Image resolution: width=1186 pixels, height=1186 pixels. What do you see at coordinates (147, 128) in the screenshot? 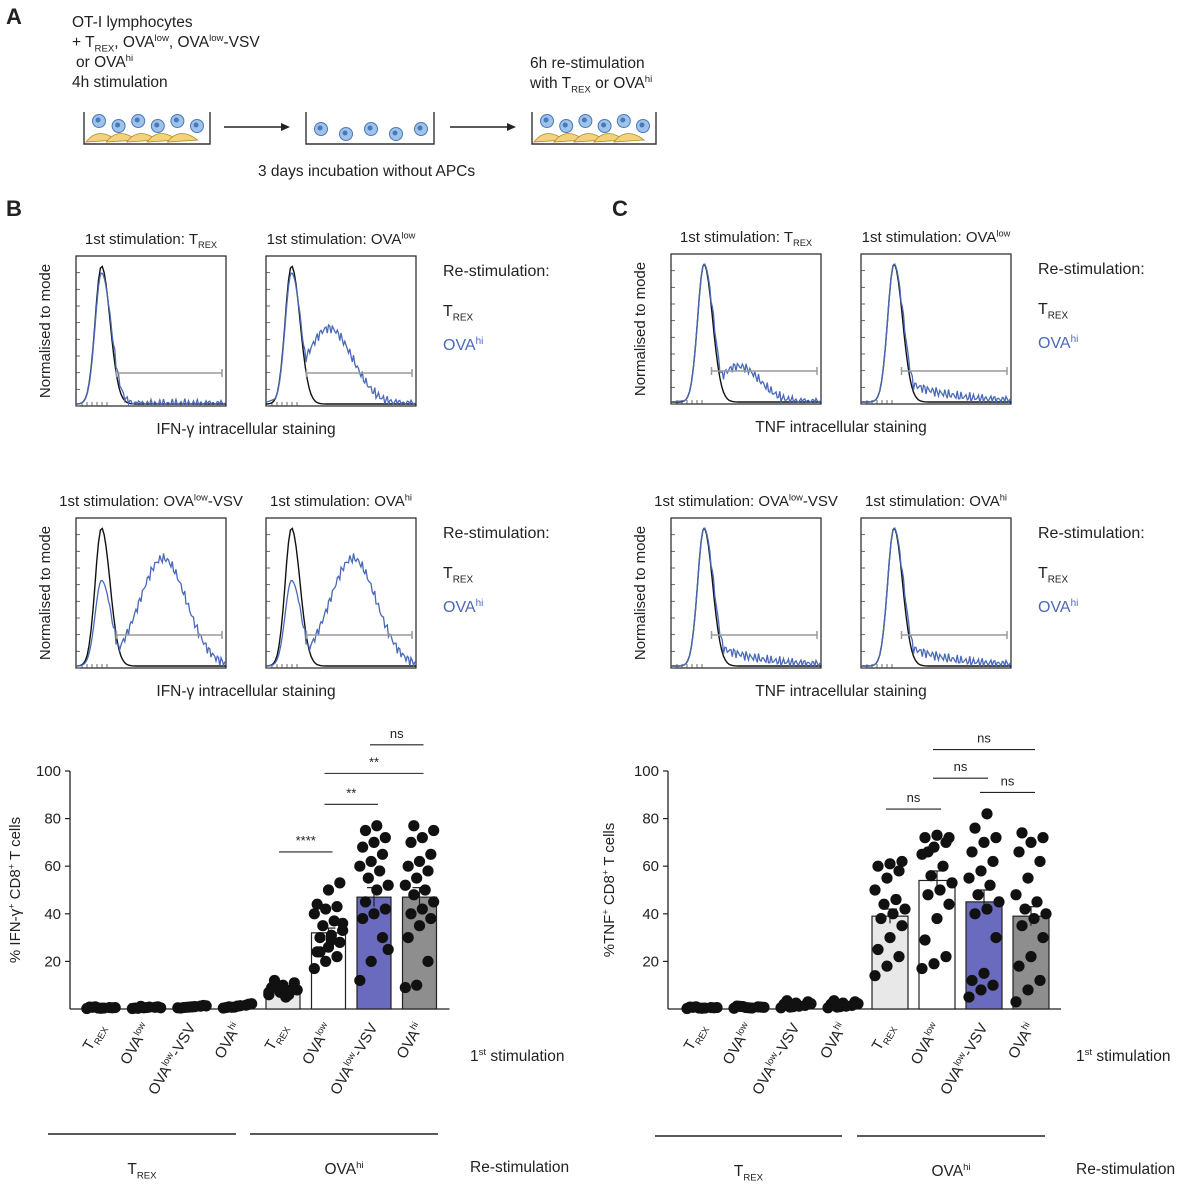
I see `dish-outline` at bounding box center [147, 128].